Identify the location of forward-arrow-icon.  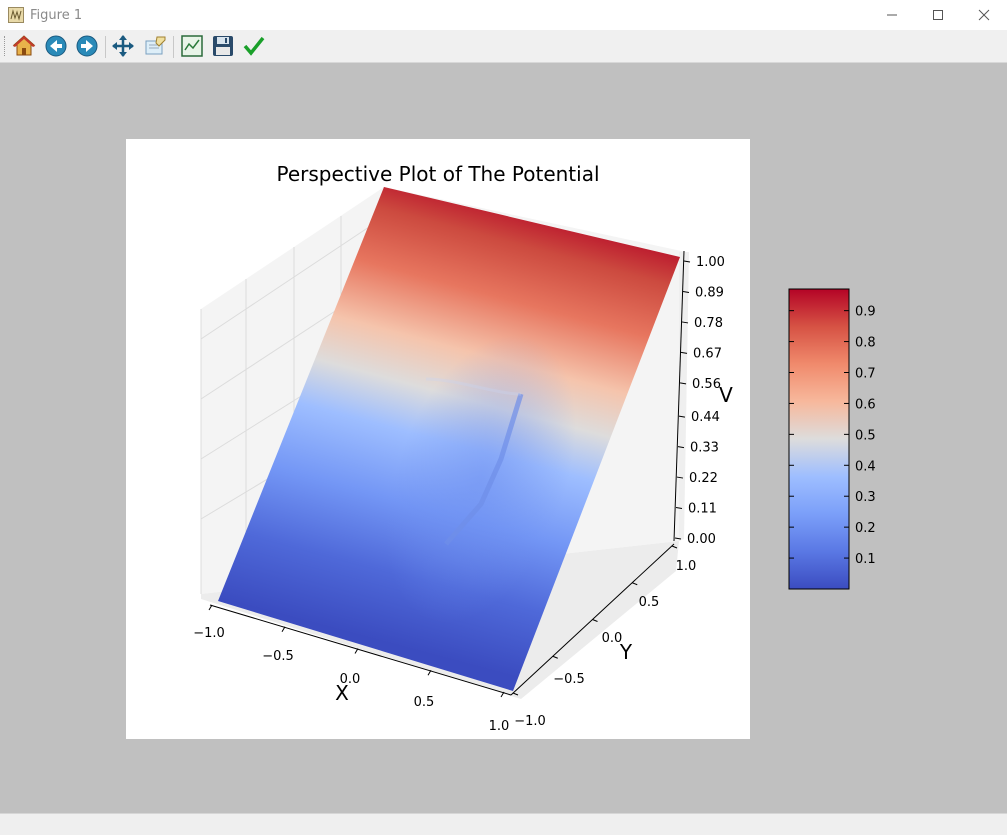
(87, 46).